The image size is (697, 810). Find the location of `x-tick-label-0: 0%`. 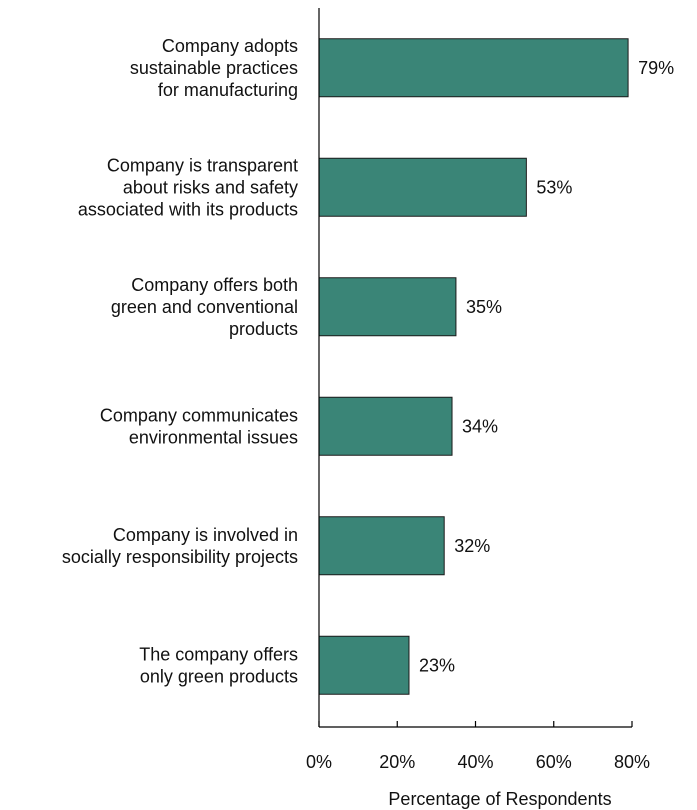

x-tick-label-0: 0% is located at coordinates (319, 762).